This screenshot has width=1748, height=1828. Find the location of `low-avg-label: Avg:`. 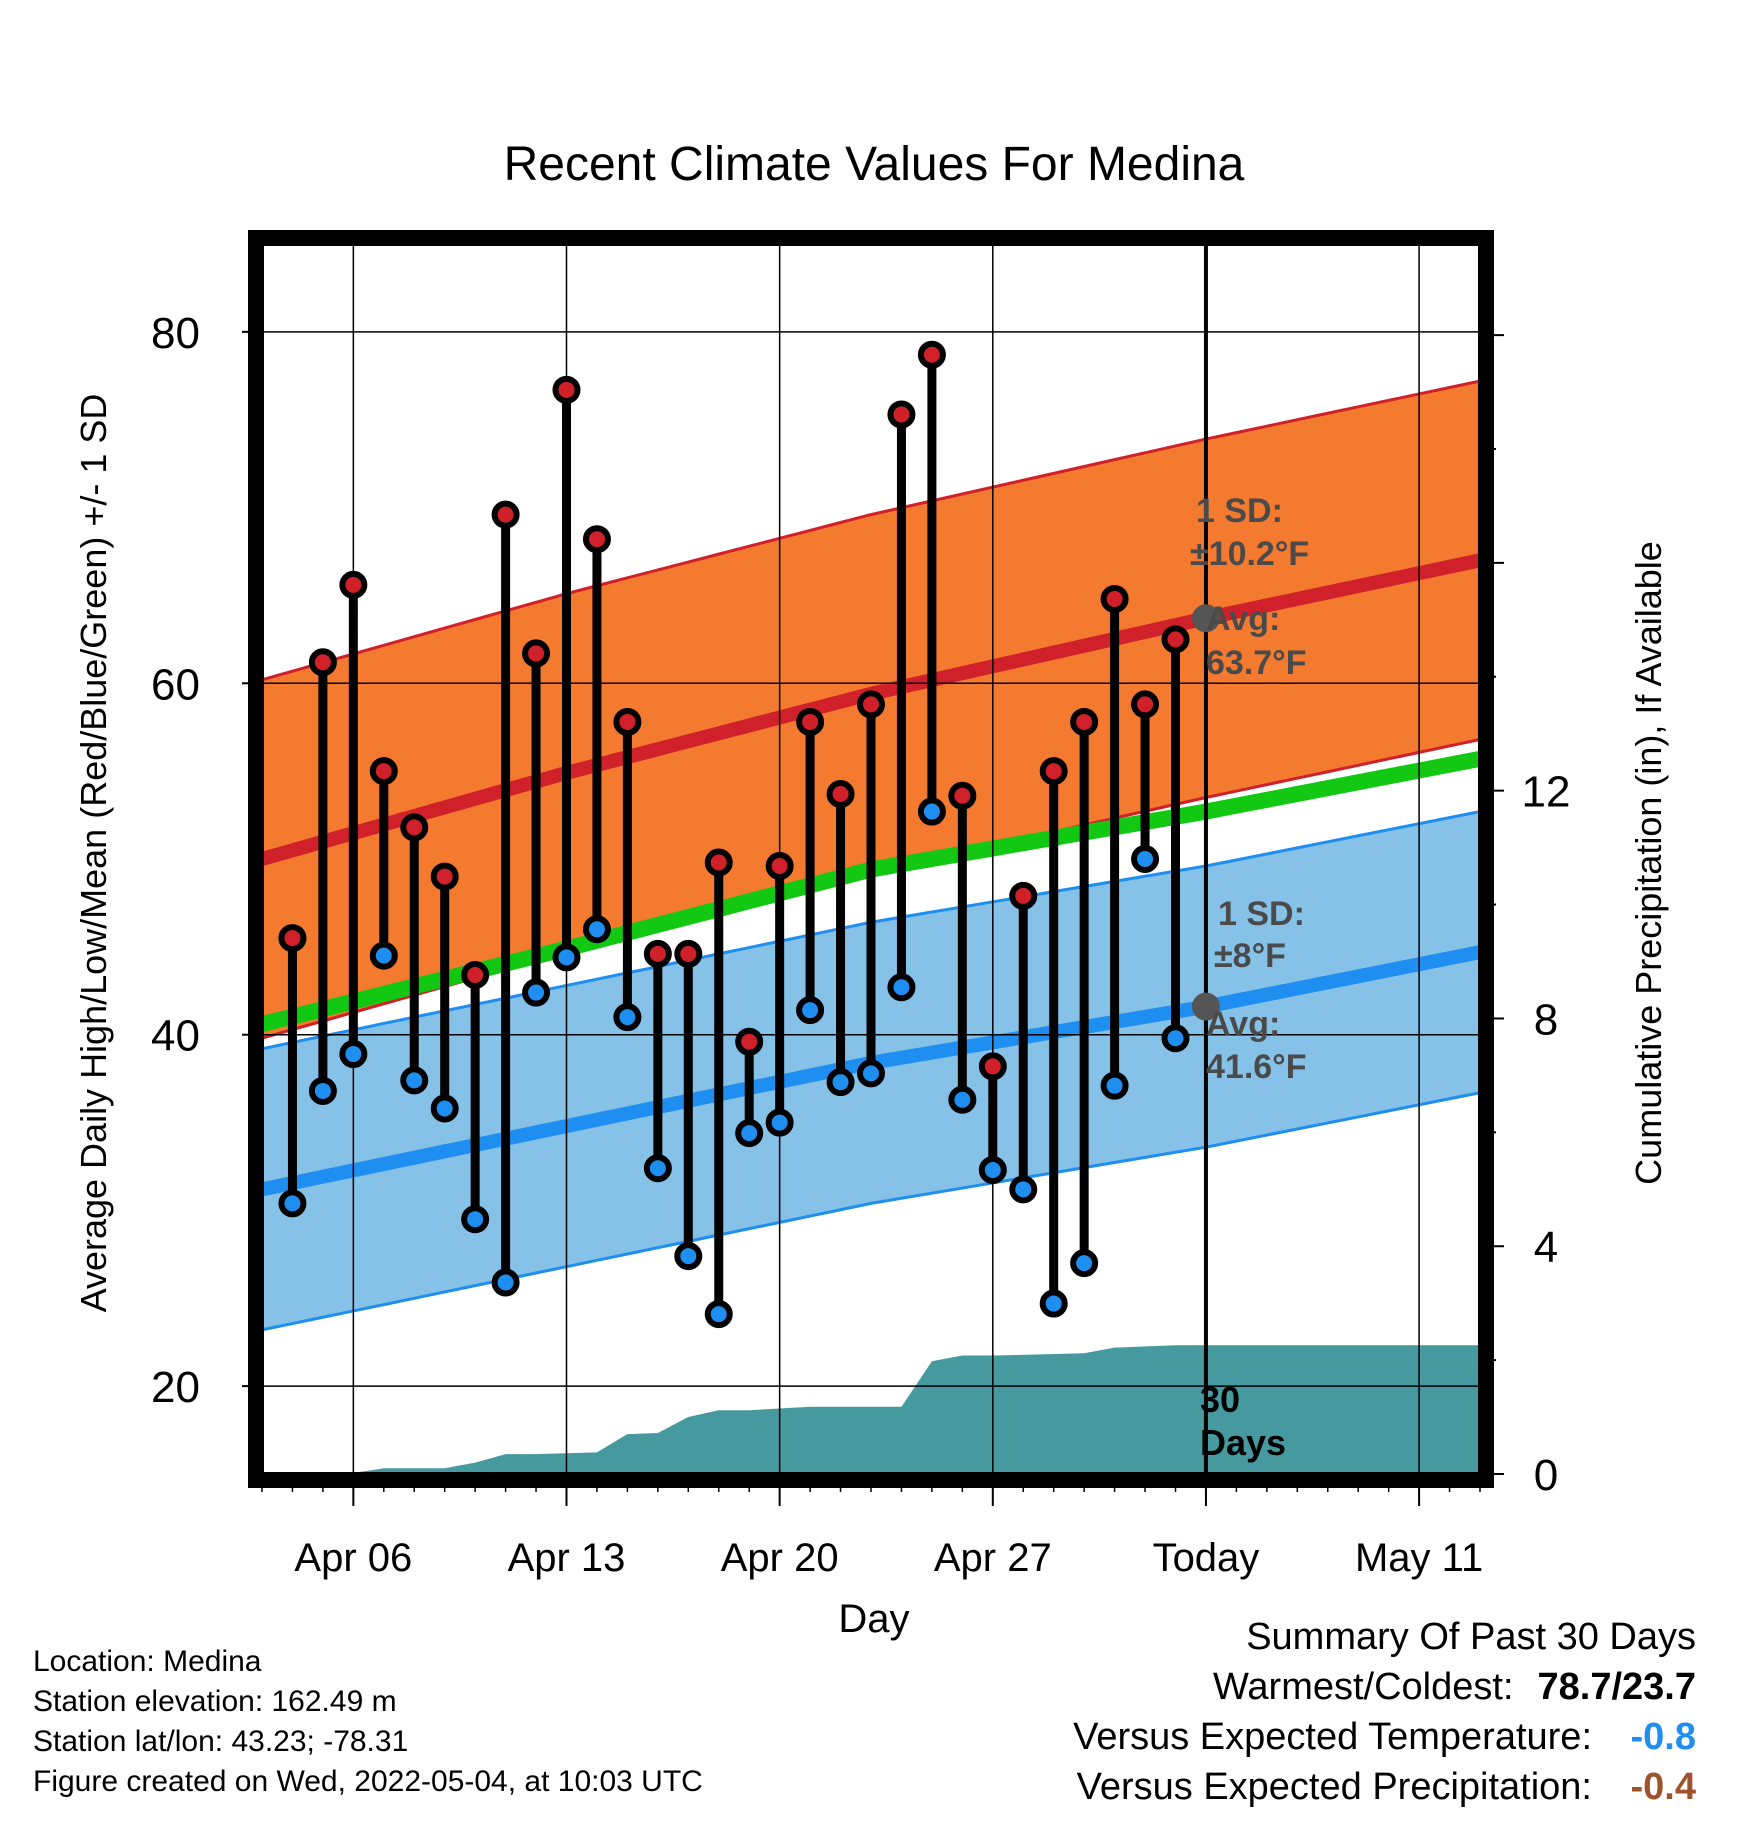

low-avg-label: Avg: is located at coordinates (1243, 1024).